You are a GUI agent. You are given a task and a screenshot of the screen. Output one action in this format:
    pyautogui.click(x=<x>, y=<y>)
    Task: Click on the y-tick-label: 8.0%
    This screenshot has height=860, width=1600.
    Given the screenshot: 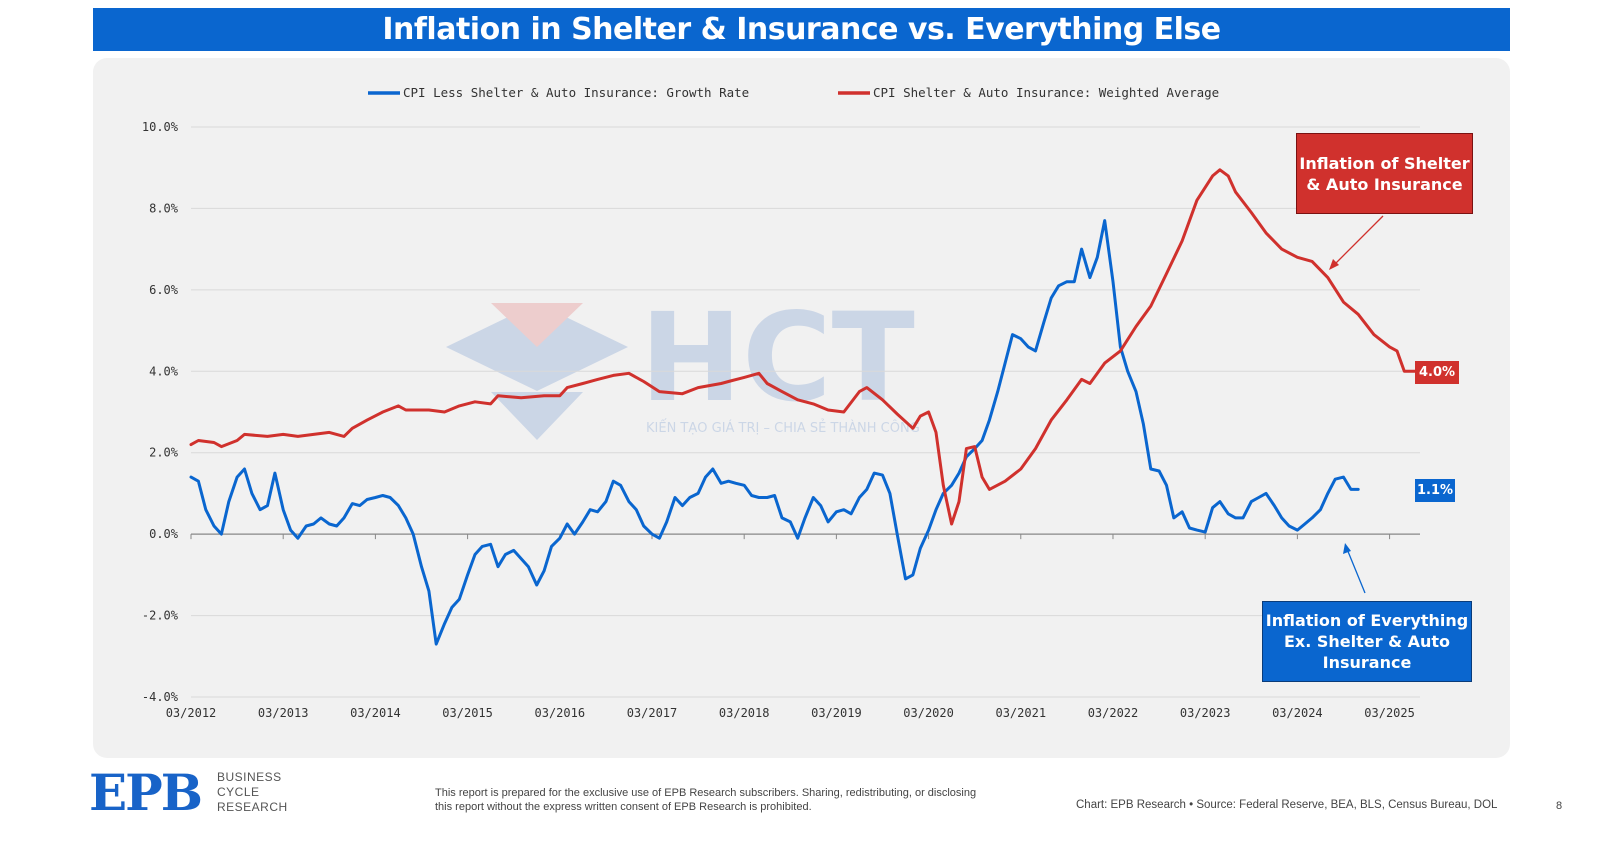 What is the action you would take?
    pyautogui.click(x=164, y=208)
    